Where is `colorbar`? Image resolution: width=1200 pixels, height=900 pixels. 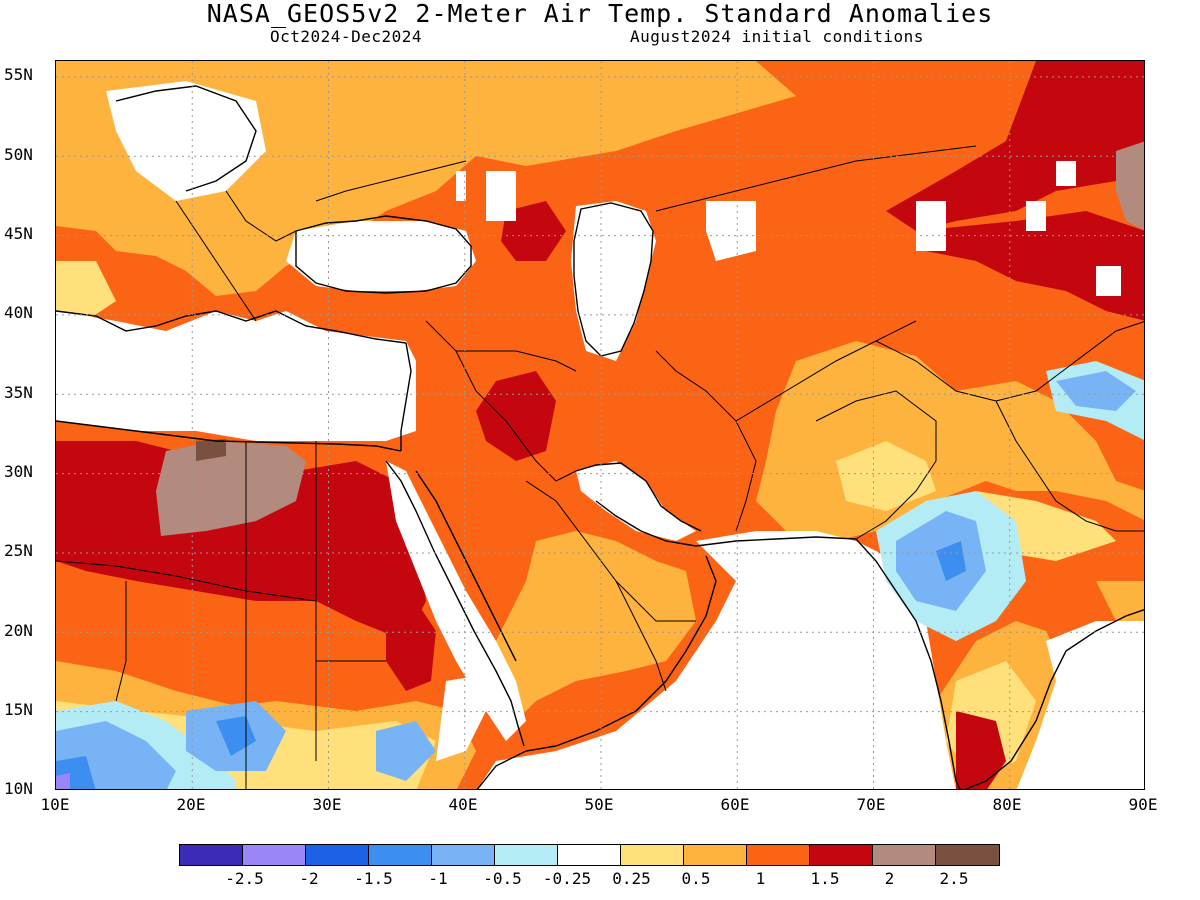
colorbar is located at coordinates (589, 855).